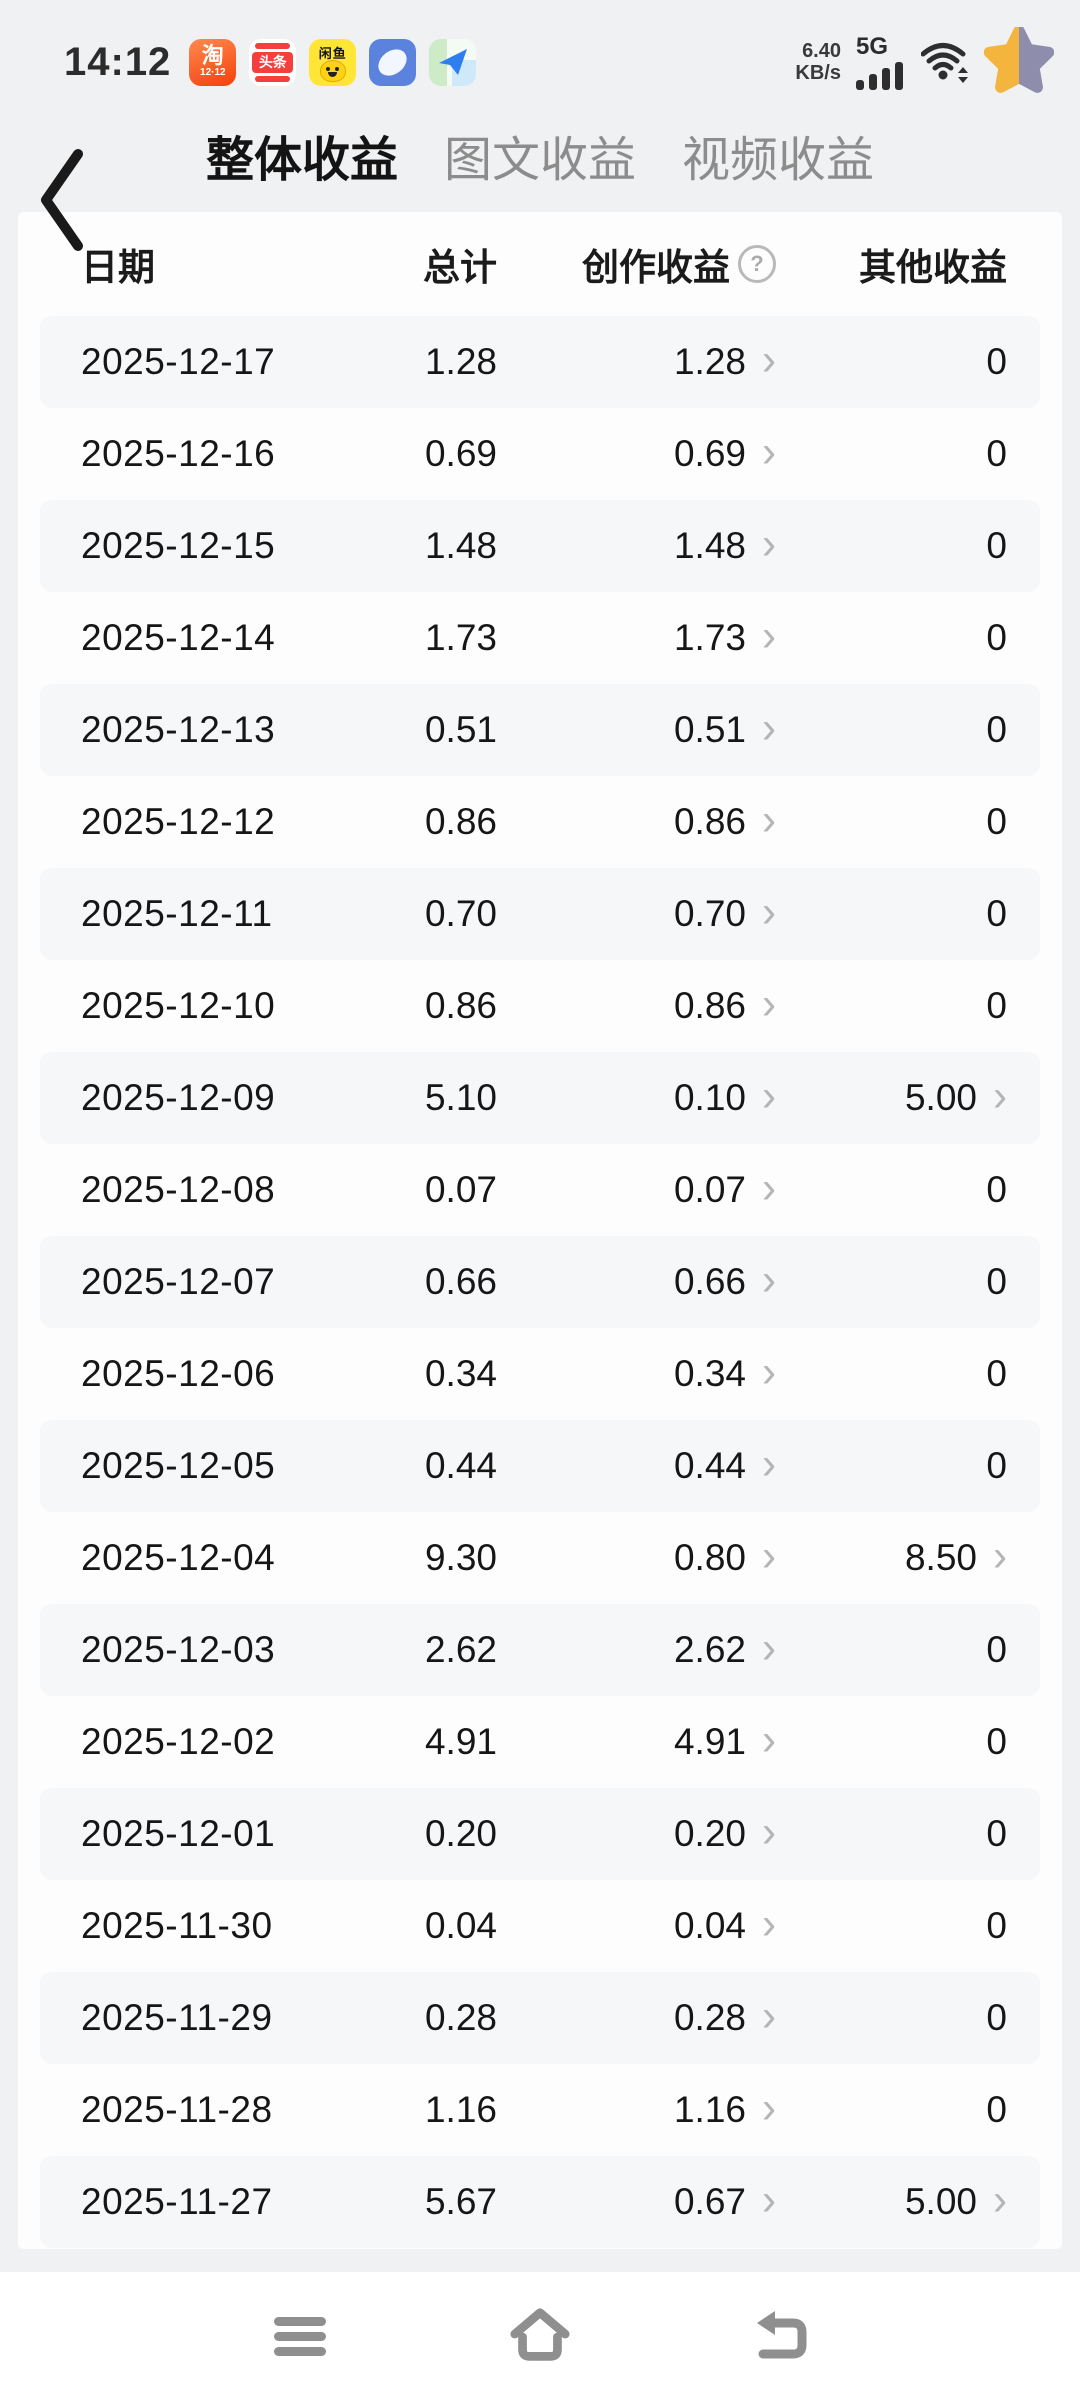 This screenshot has height=2400, width=1080. I want to click on date-cell: 2025-12-03, so click(178, 1649).